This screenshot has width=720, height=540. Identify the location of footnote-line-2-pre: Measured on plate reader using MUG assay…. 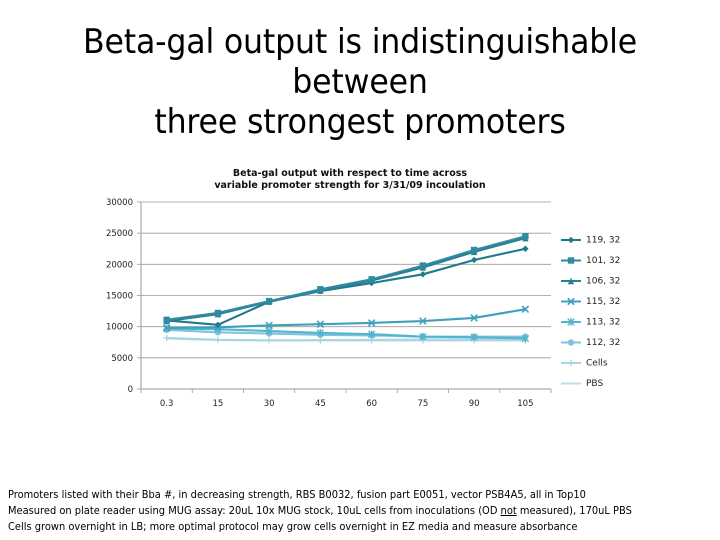
(254, 511).